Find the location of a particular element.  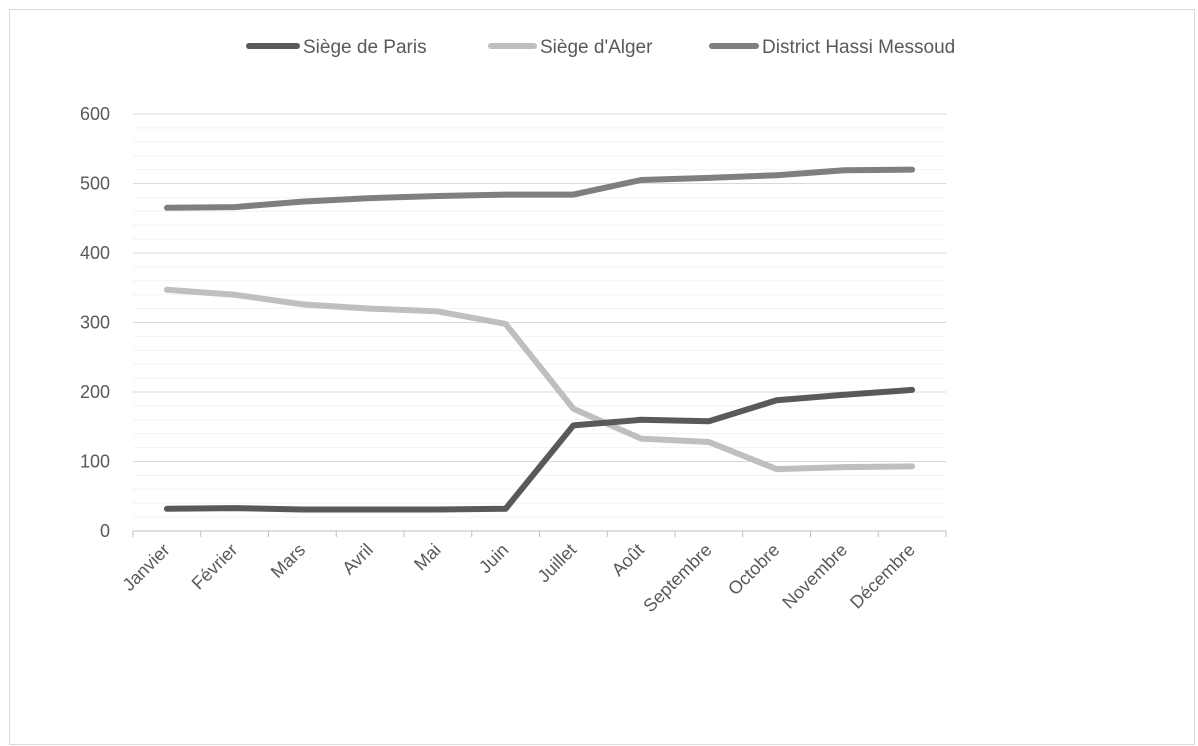

y-axis-ticks: 0 100 200 300 400 500 600 is located at coordinates (95, 322).